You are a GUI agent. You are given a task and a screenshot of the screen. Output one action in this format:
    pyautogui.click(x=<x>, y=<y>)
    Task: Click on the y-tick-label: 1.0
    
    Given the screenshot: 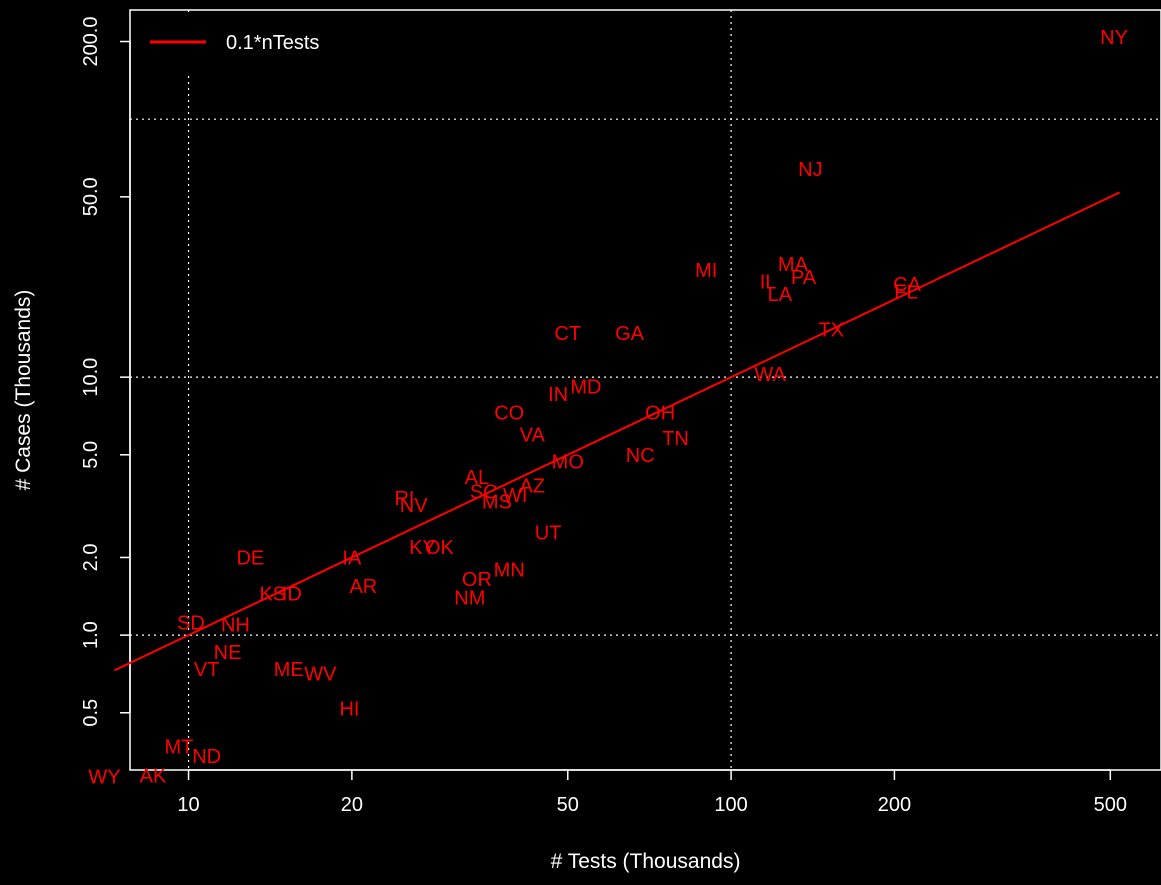 What is the action you would take?
    pyautogui.click(x=91, y=635)
    